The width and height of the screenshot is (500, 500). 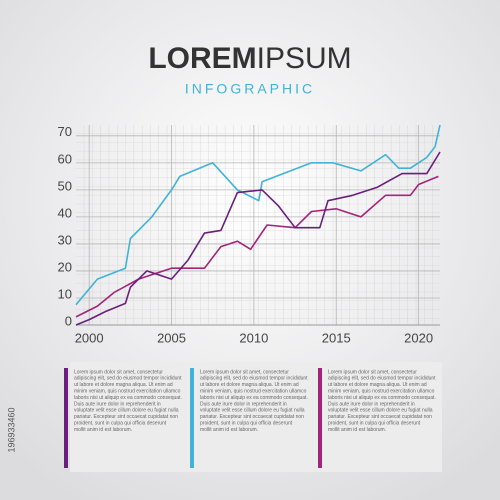 What do you see at coordinates (65, 131) in the screenshot?
I see `y-tick-label: 70` at bounding box center [65, 131].